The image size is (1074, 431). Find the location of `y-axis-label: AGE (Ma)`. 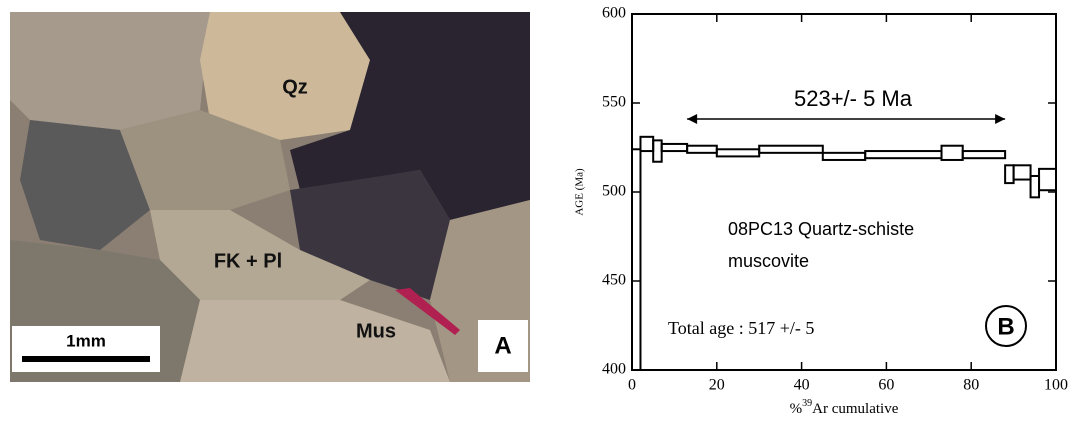

y-axis-label: AGE (Ma) is located at coordinates (580, 192).